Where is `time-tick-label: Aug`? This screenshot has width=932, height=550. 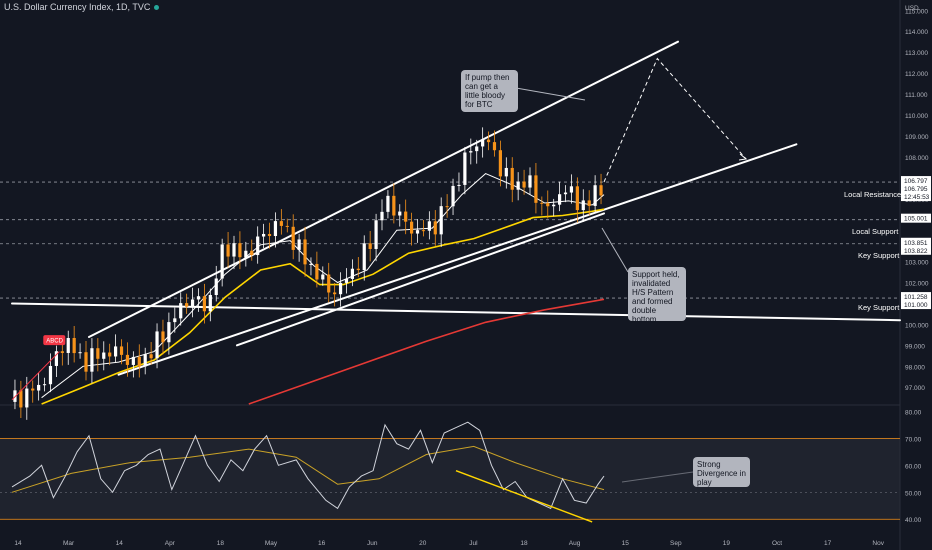 time-tick-label: Aug is located at coordinates (575, 543).